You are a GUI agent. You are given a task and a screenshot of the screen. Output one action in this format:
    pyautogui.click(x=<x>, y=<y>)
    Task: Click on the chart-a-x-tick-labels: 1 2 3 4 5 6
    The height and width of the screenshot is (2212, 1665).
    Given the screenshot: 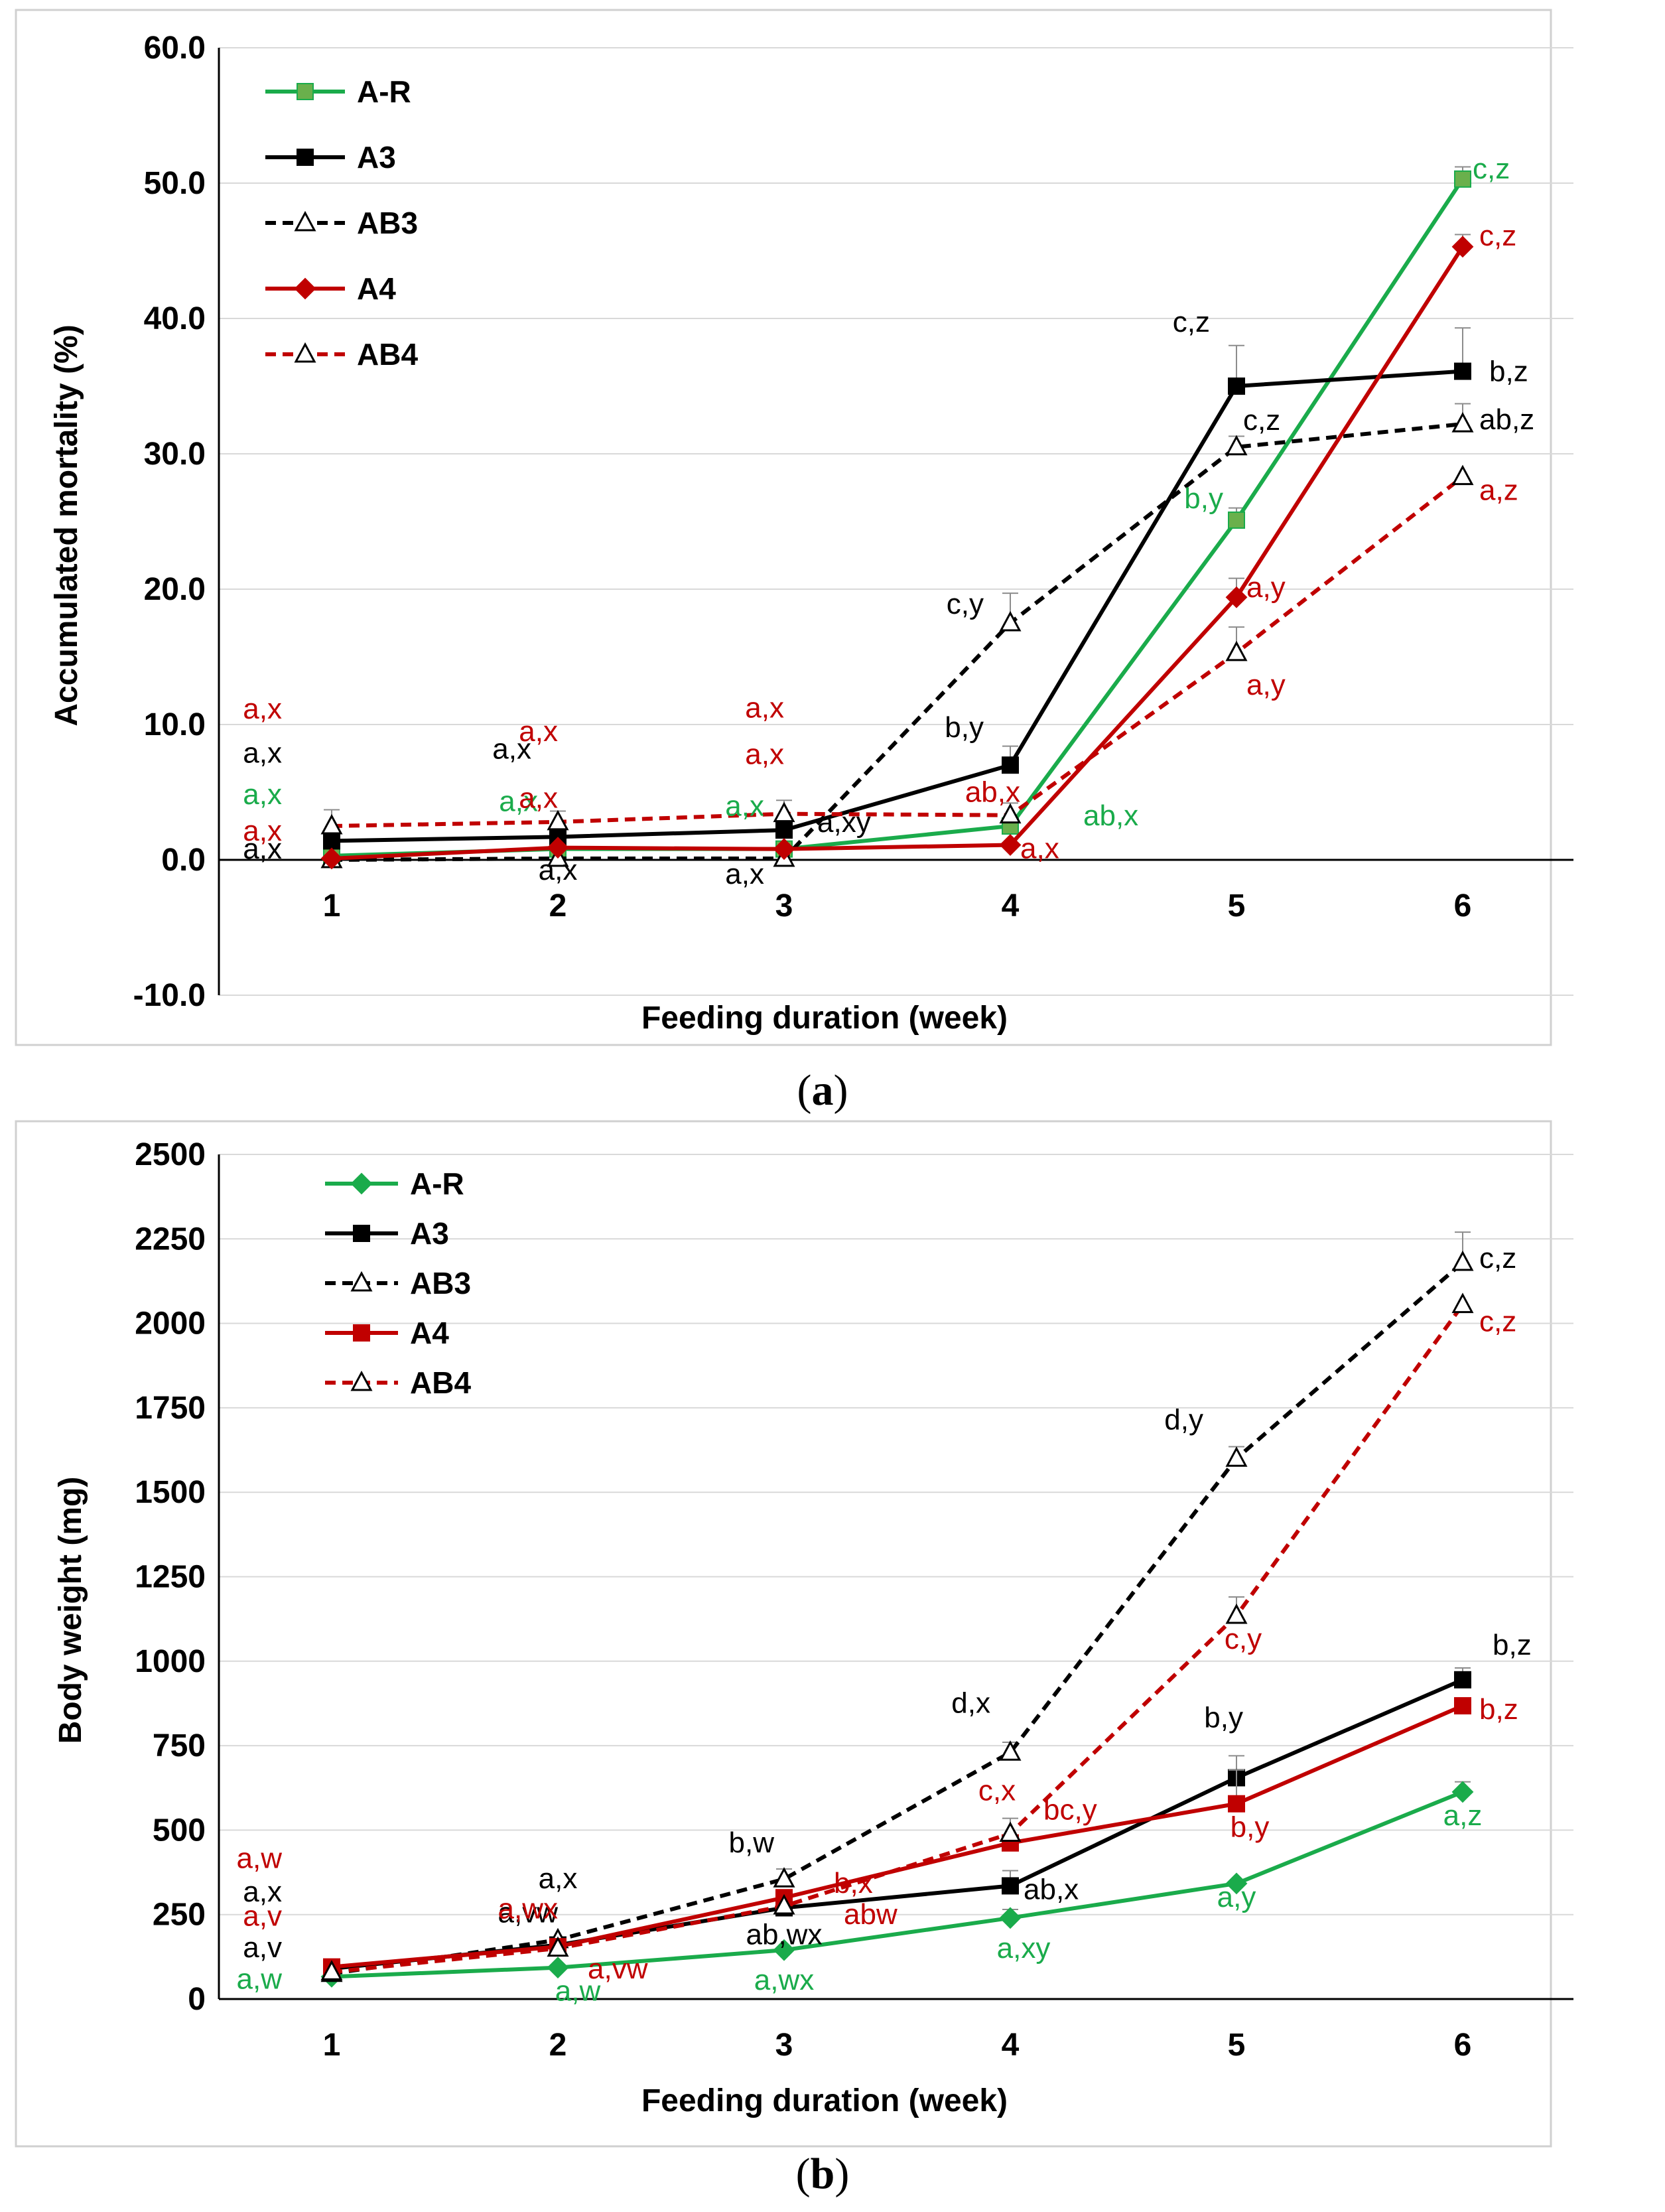 What is the action you would take?
    pyautogui.click(x=897, y=906)
    